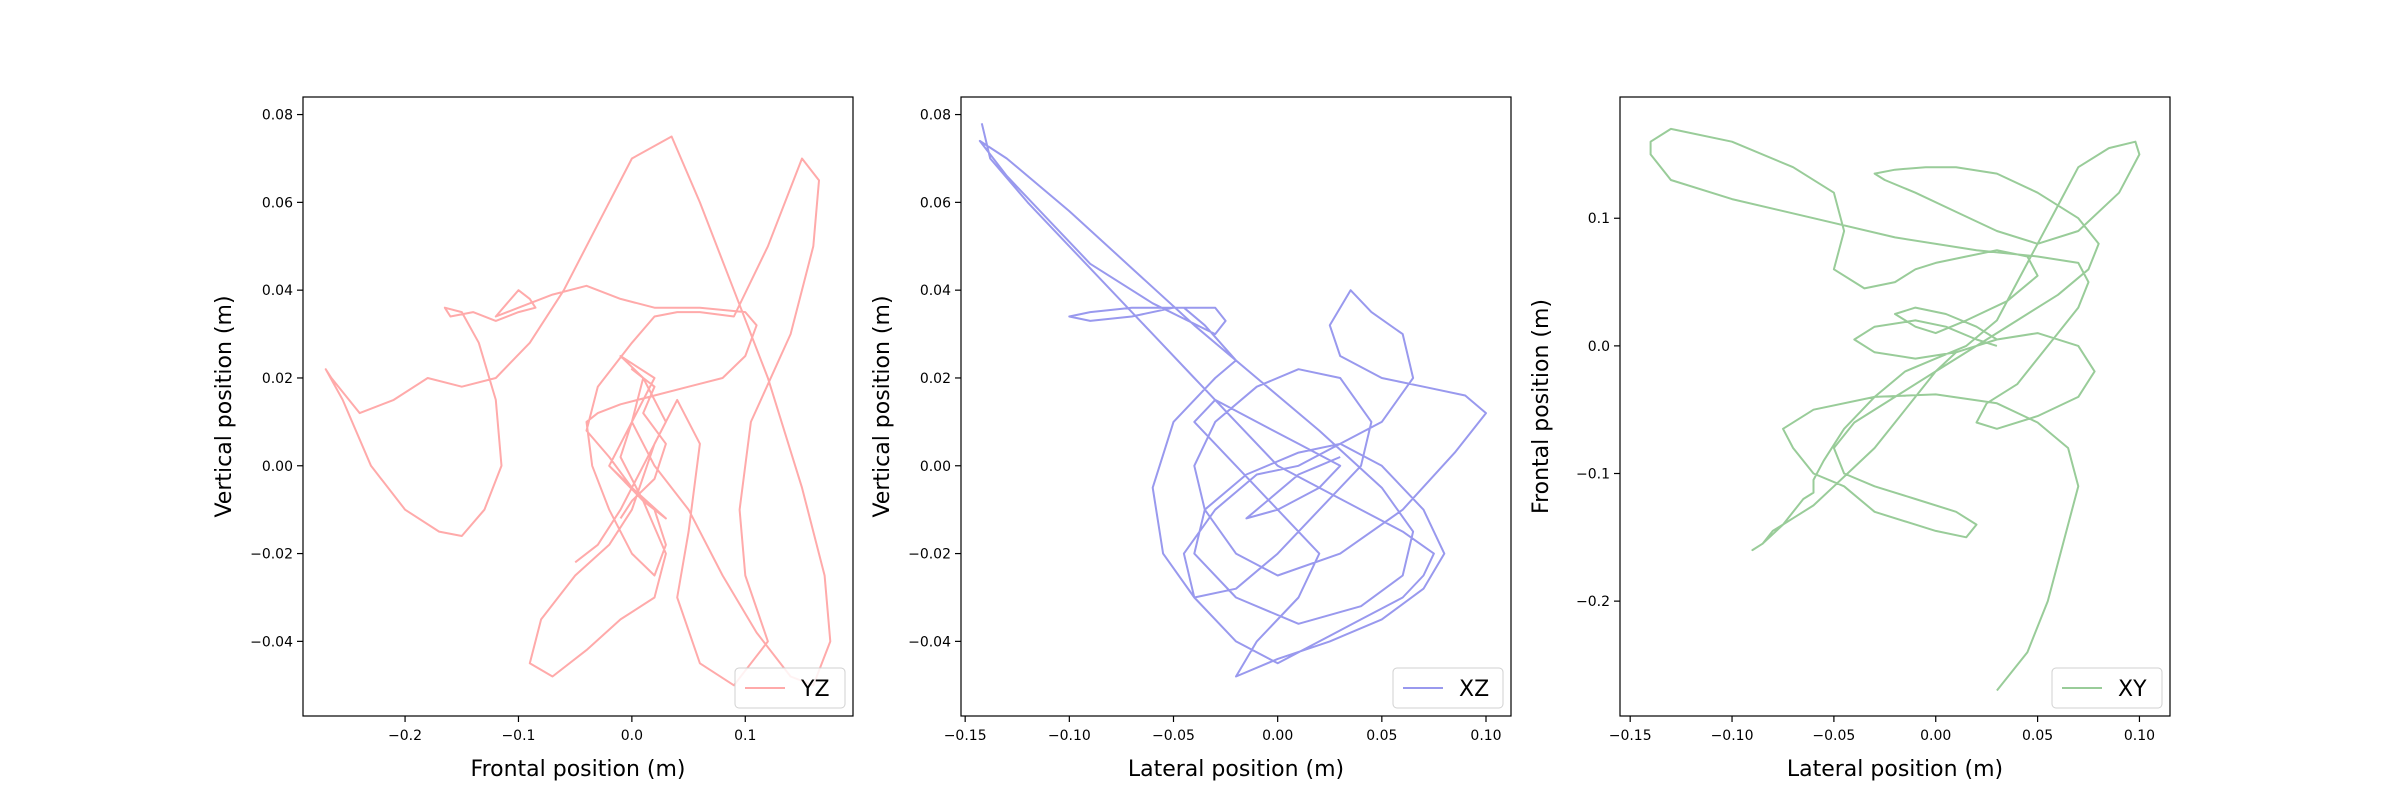 The height and width of the screenshot is (800, 2400). I want to click on chart3-y-axis-label: Frontal position (m), so click(1541, 406).